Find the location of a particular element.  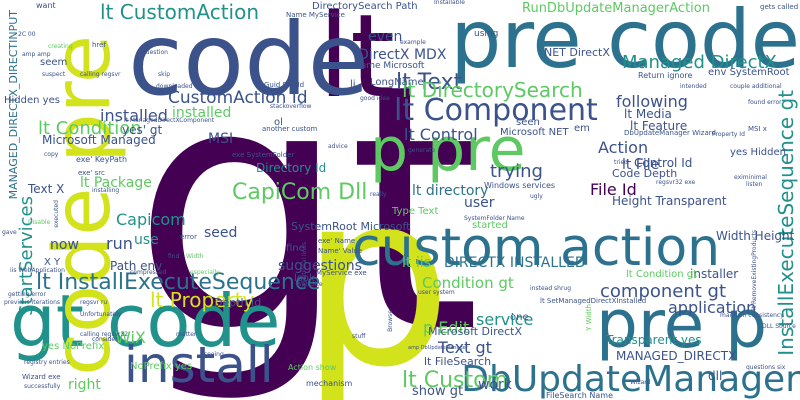

word-installing: installing is located at coordinates (106, 190).